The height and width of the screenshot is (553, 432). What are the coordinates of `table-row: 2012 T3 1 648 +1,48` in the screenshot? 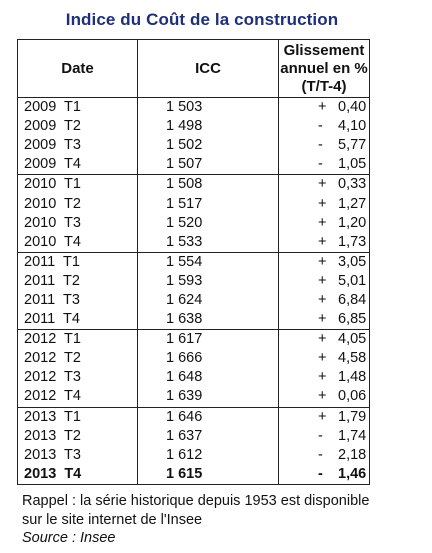 It's located at (193, 378).